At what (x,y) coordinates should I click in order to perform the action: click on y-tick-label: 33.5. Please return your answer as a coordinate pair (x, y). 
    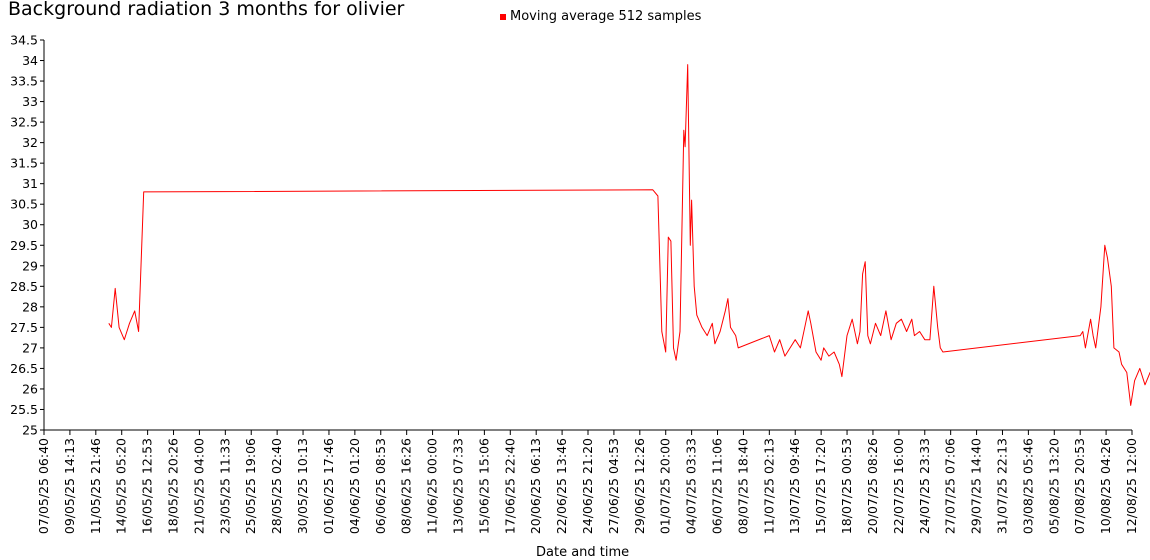
    Looking at the image, I should click on (24, 81).